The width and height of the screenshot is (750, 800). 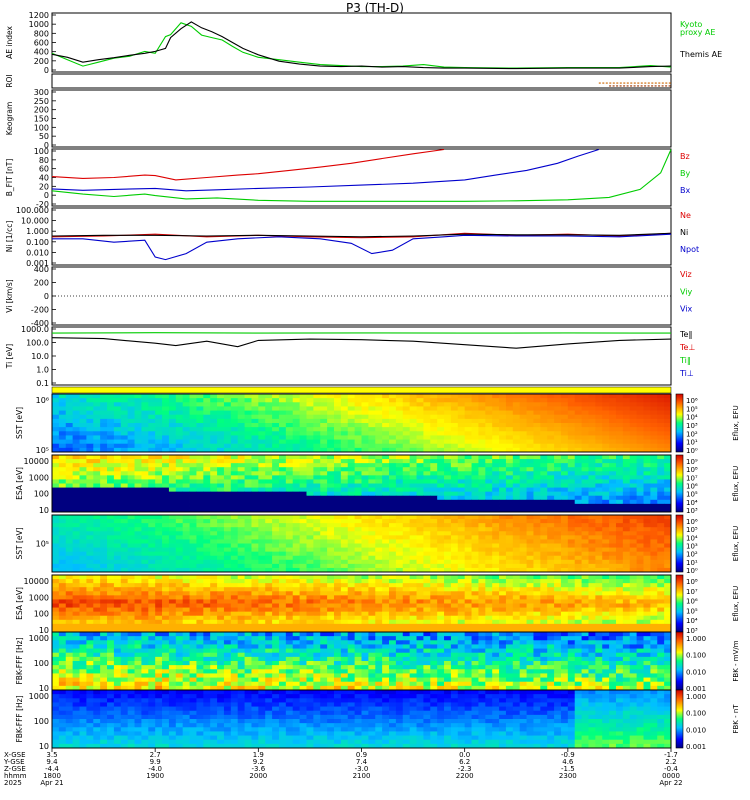 I want to click on bfield-ylabel: B_FIT [nT], so click(x=9, y=178).